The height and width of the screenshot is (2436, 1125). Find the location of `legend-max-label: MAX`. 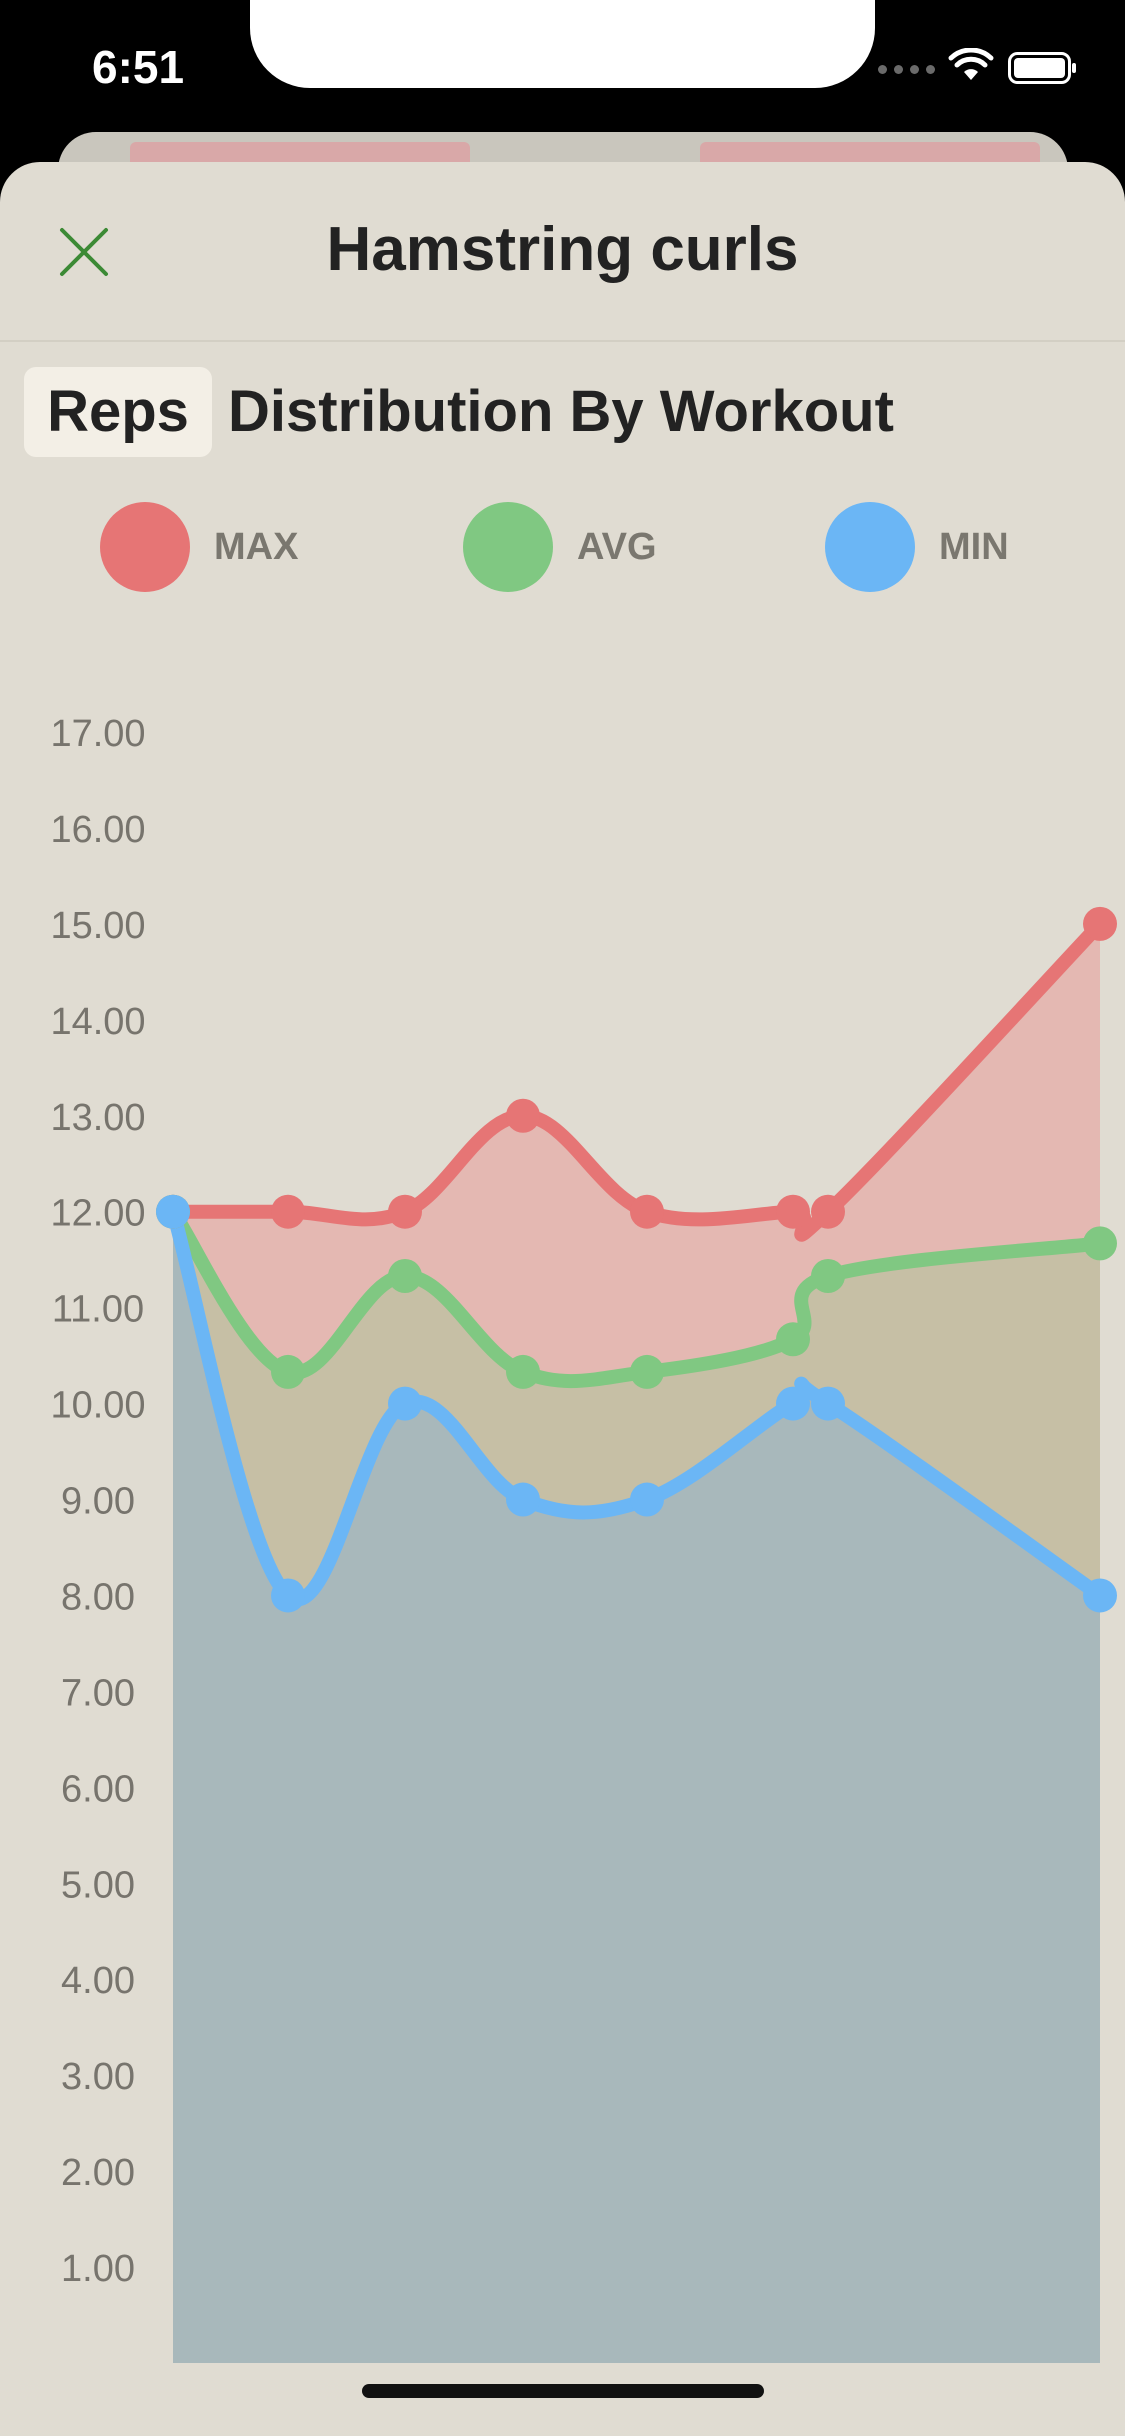

legend-max-label: MAX is located at coordinates (256, 547).